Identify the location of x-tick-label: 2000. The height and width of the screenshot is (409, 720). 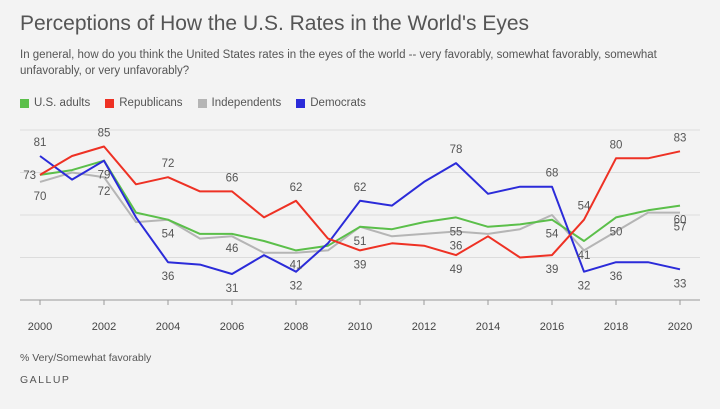
(40, 327).